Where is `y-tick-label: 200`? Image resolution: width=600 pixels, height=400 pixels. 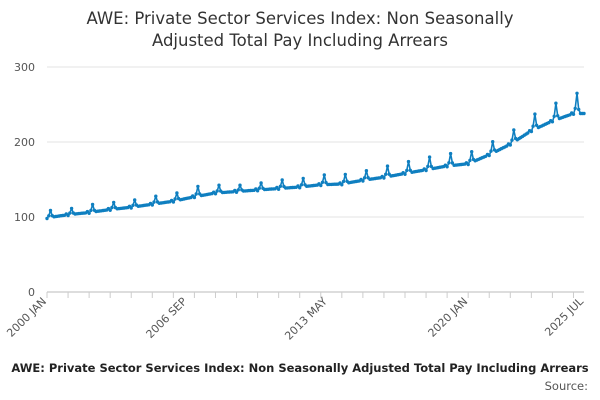 y-tick-label: 200 is located at coordinates (24, 142).